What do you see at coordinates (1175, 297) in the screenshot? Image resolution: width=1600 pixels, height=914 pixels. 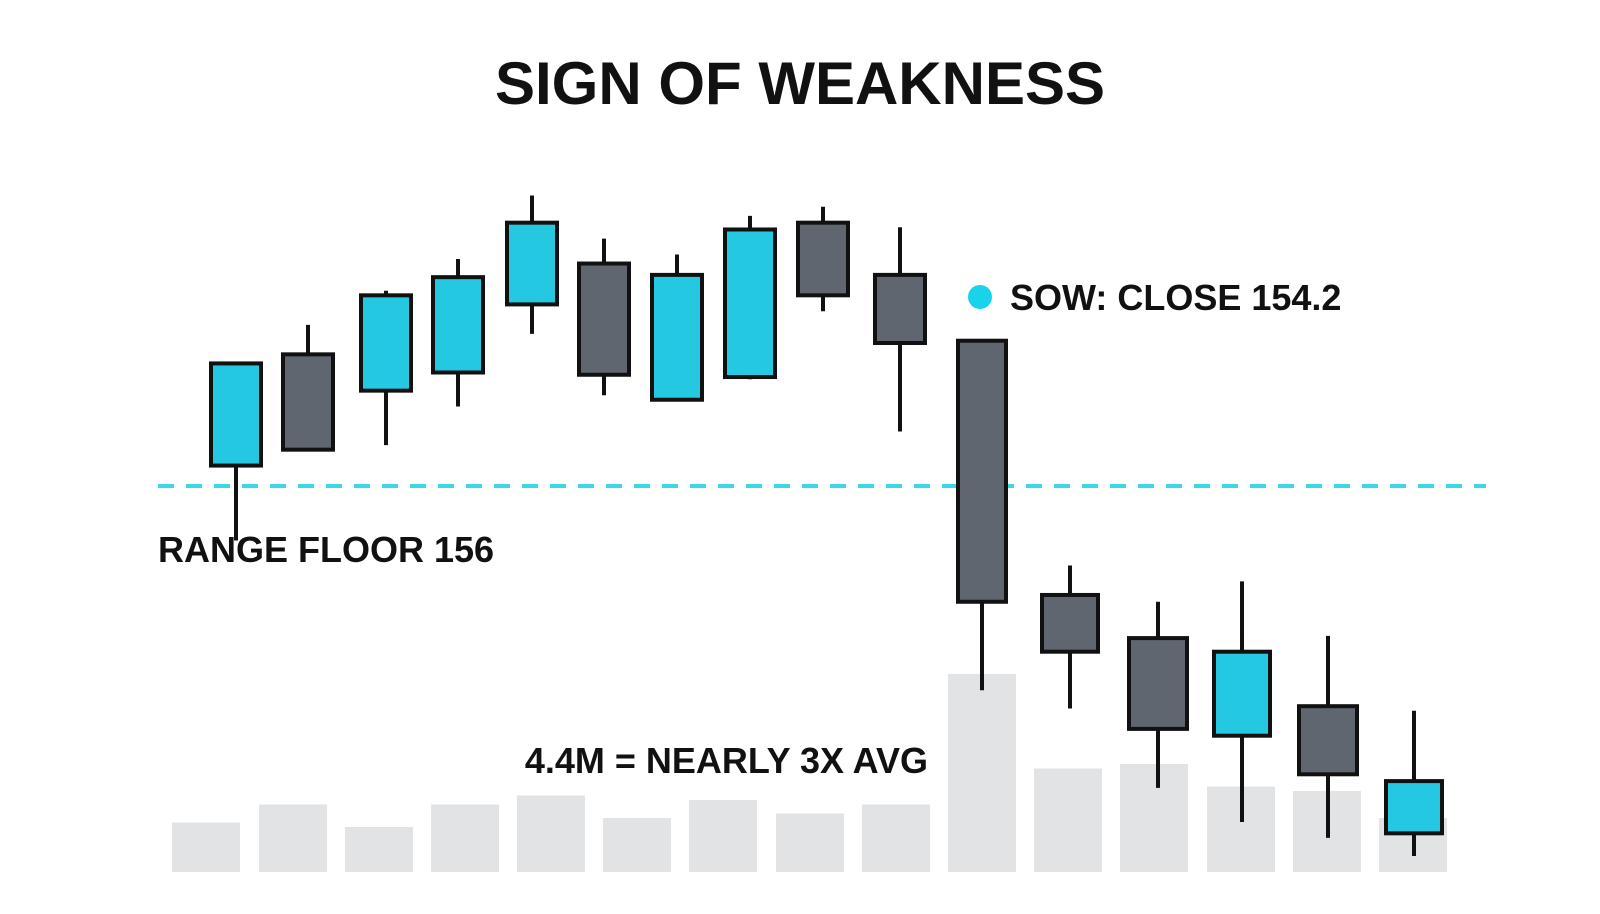 I see `sow-label: SOW: CLOSE 154.2` at bounding box center [1175, 297].